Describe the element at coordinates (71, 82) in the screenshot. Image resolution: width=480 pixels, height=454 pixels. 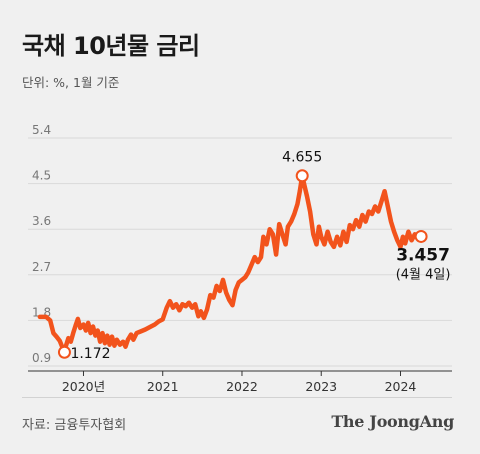
I see `unit-note: 단위: %, 1월 기준` at that location.